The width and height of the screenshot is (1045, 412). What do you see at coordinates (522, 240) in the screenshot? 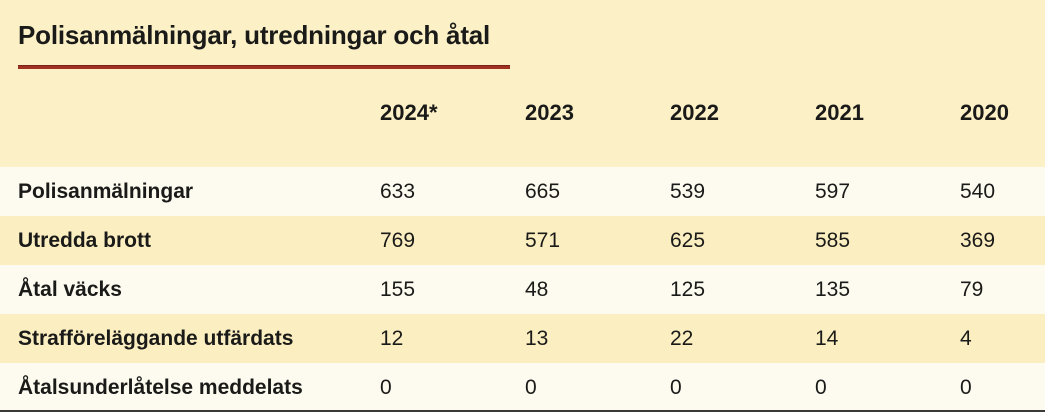
I see `table-row-utredda-brott: Utredda brott 769 571 625 585 369` at bounding box center [522, 240].